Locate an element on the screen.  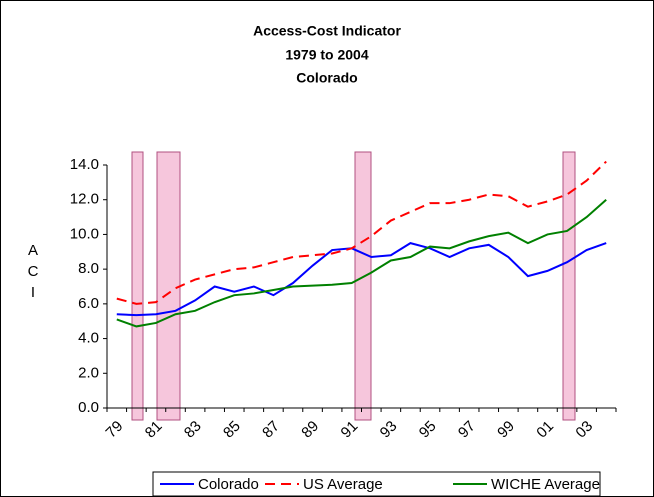
y-tick-label: 6.0 is located at coordinates (88, 303).